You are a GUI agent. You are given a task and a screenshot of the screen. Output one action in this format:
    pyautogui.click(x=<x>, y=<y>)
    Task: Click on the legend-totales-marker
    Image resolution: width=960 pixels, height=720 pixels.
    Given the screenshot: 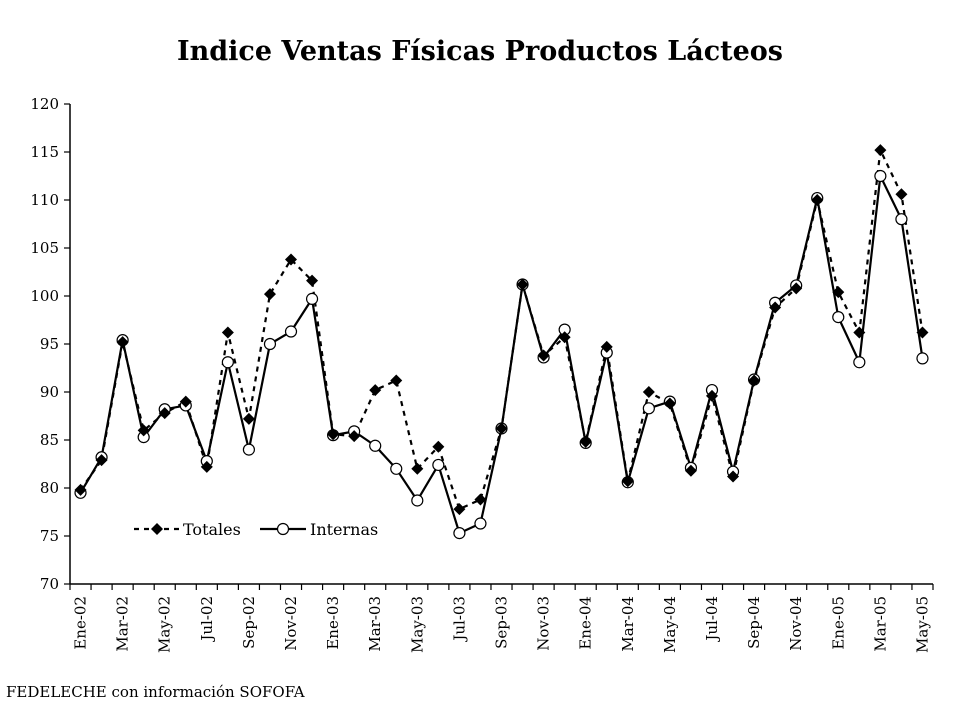 What is the action you would take?
    pyautogui.click(x=157, y=529)
    